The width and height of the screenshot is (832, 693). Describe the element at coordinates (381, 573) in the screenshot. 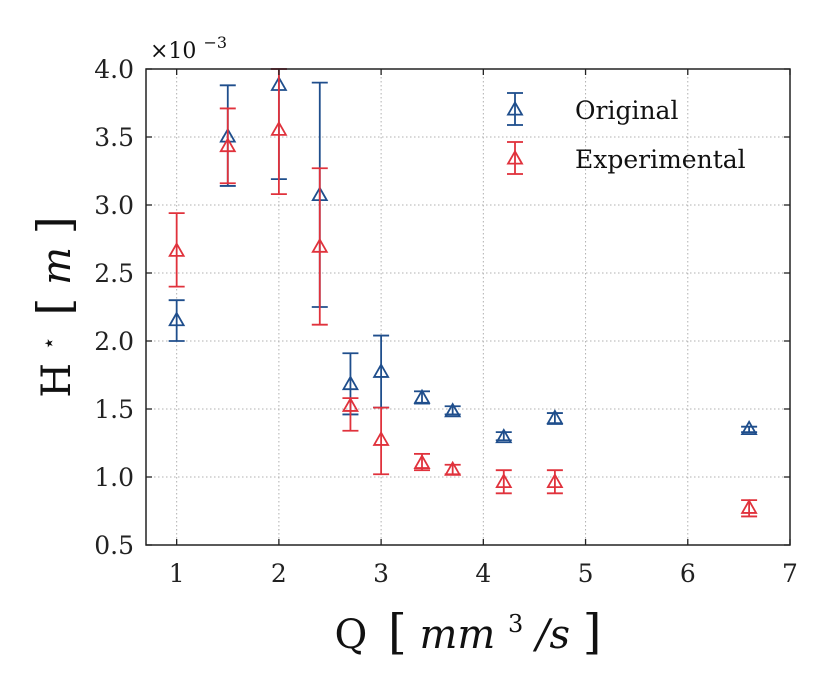

I see `x-tick-label: 3` at that location.